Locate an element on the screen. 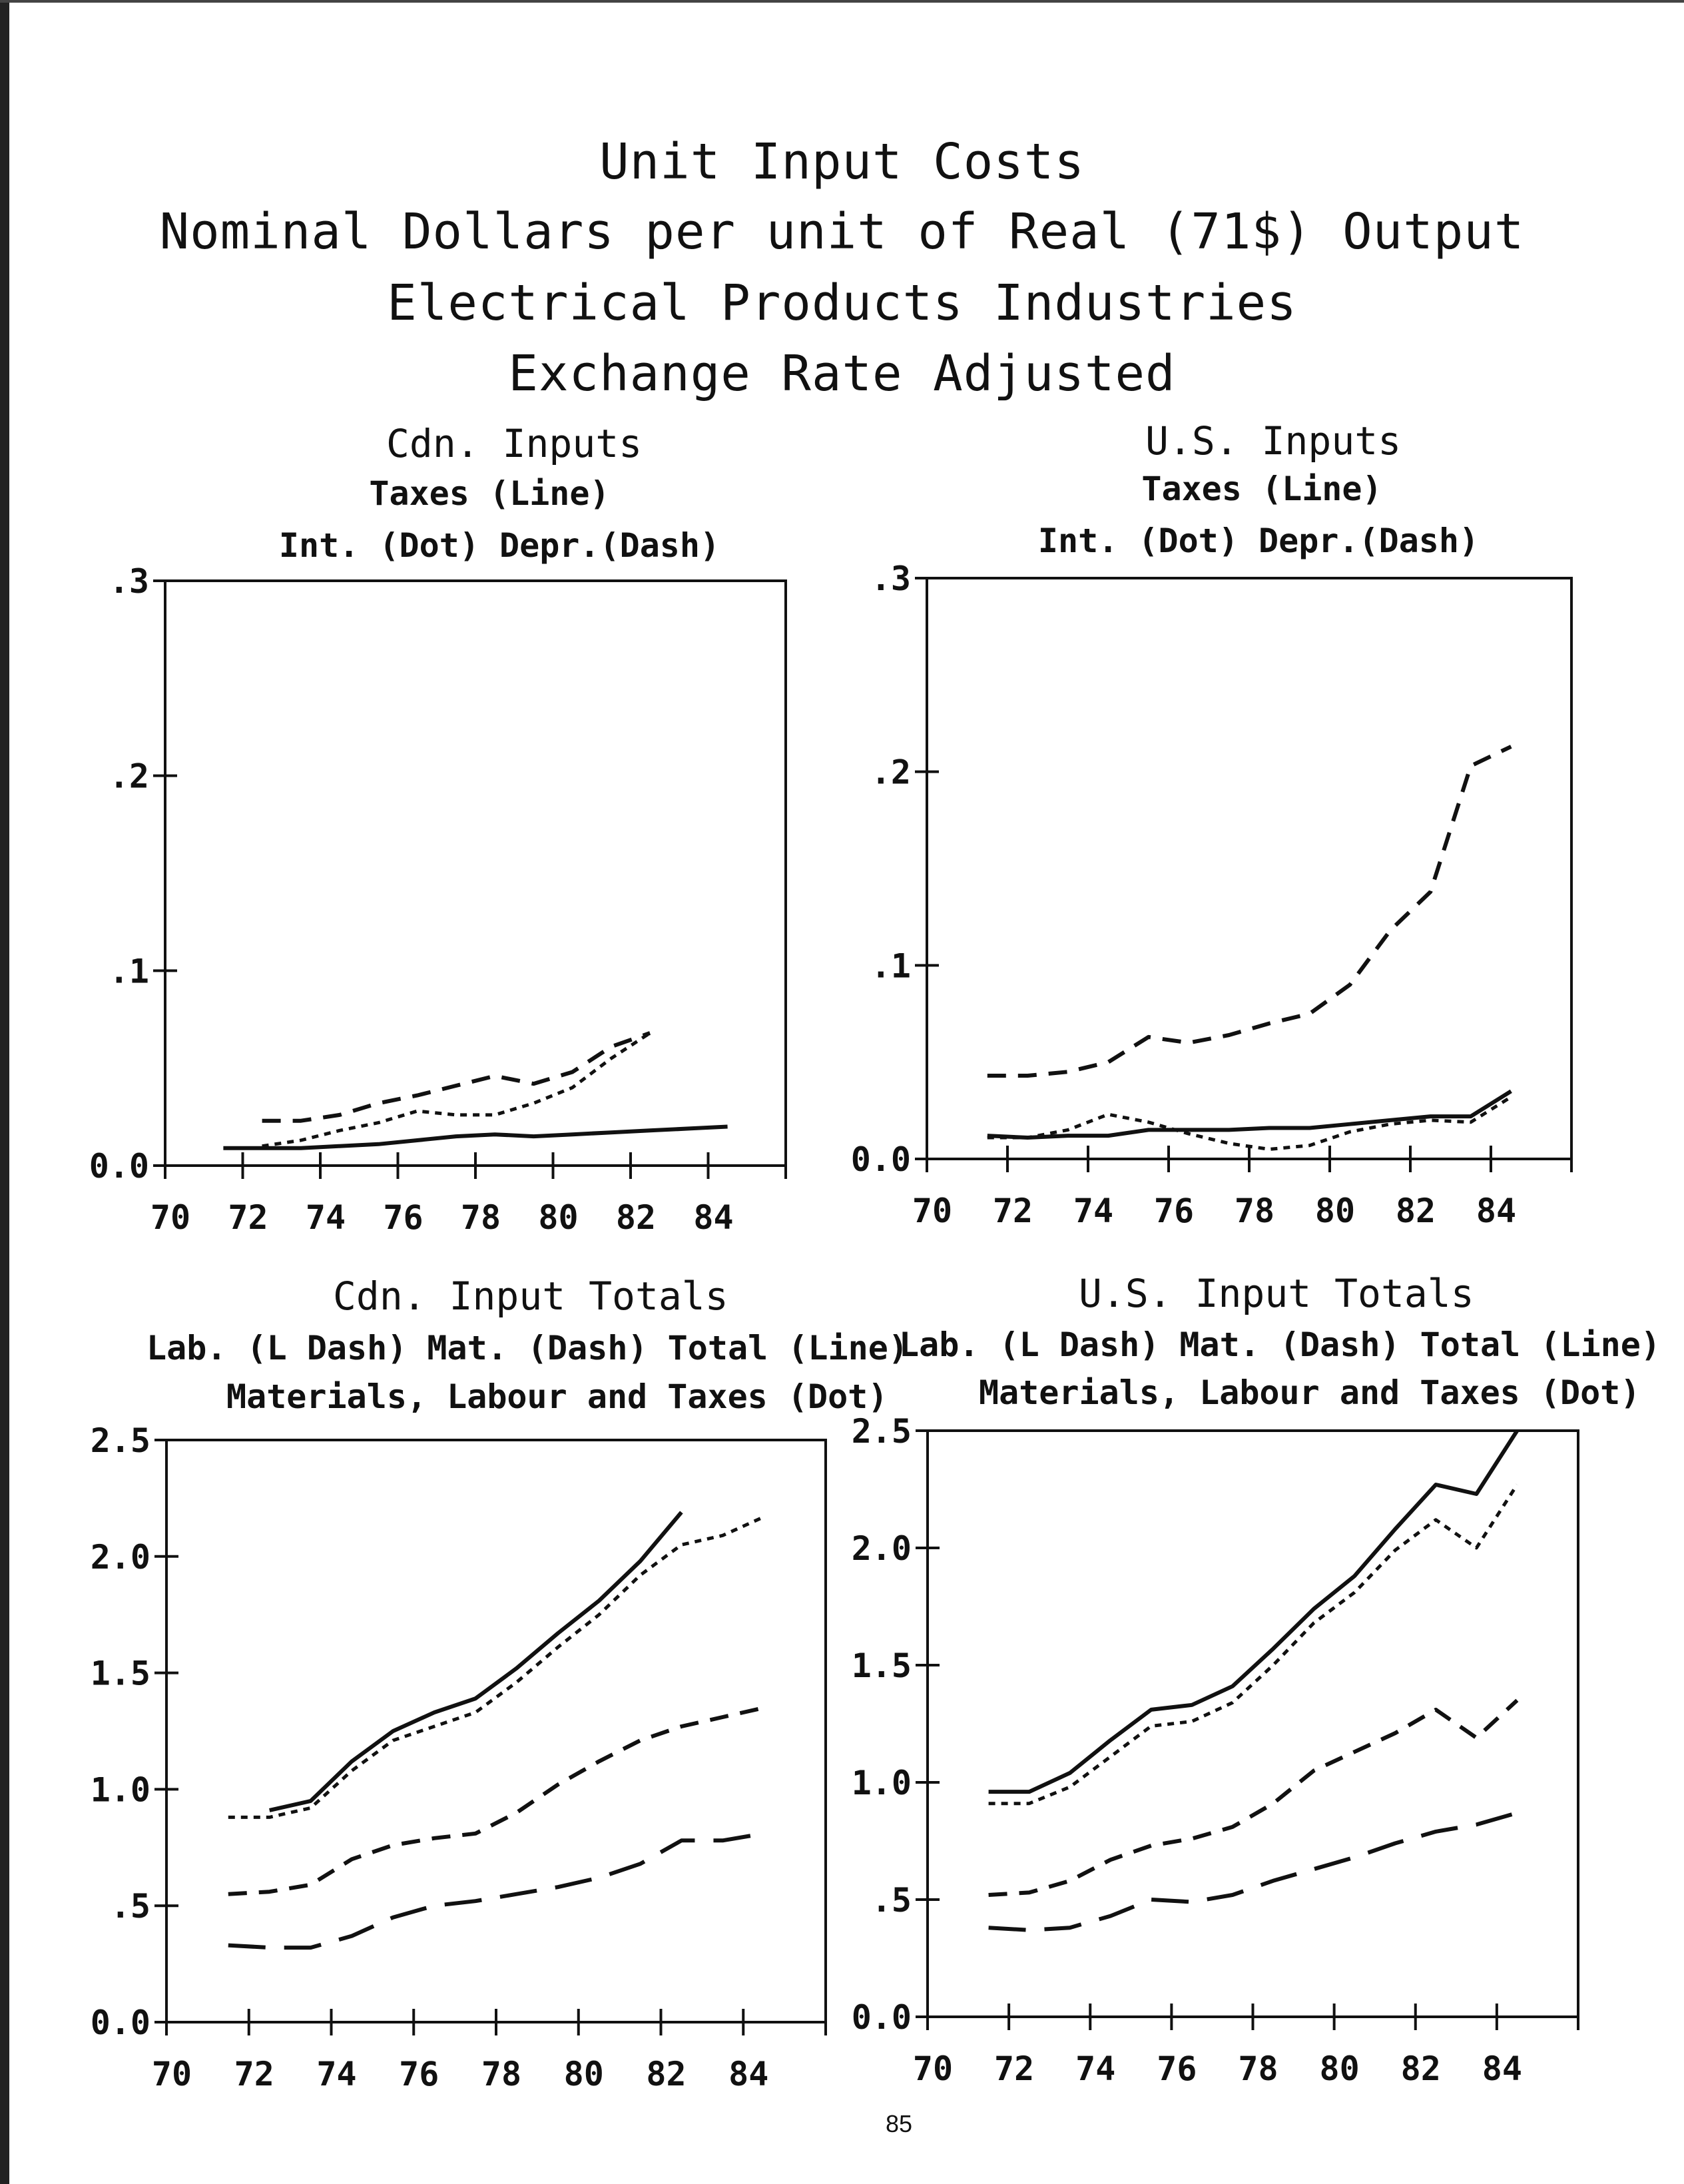  page-edge-top is located at coordinates (842, 2).